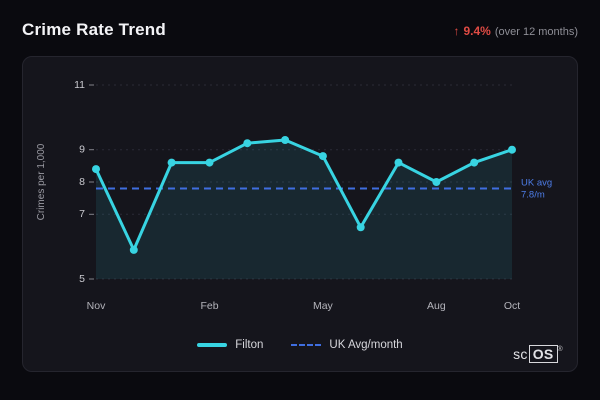 This screenshot has width=600, height=400. I want to click on x-tick-label: Nov, so click(96, 306).